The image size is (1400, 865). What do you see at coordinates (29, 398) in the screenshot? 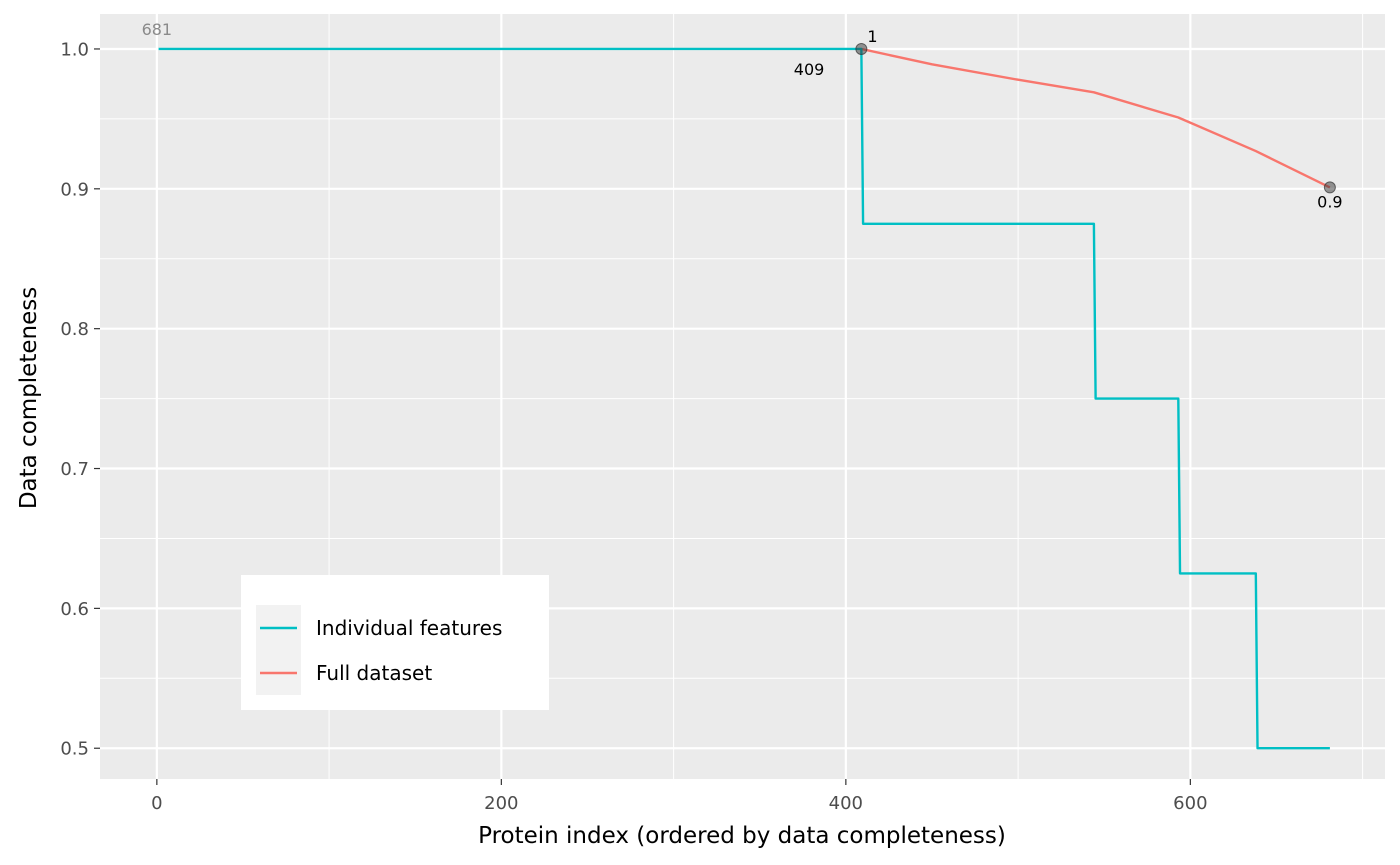
I see `y-axis-title: Data completeness` at bounding box center [29, 398].